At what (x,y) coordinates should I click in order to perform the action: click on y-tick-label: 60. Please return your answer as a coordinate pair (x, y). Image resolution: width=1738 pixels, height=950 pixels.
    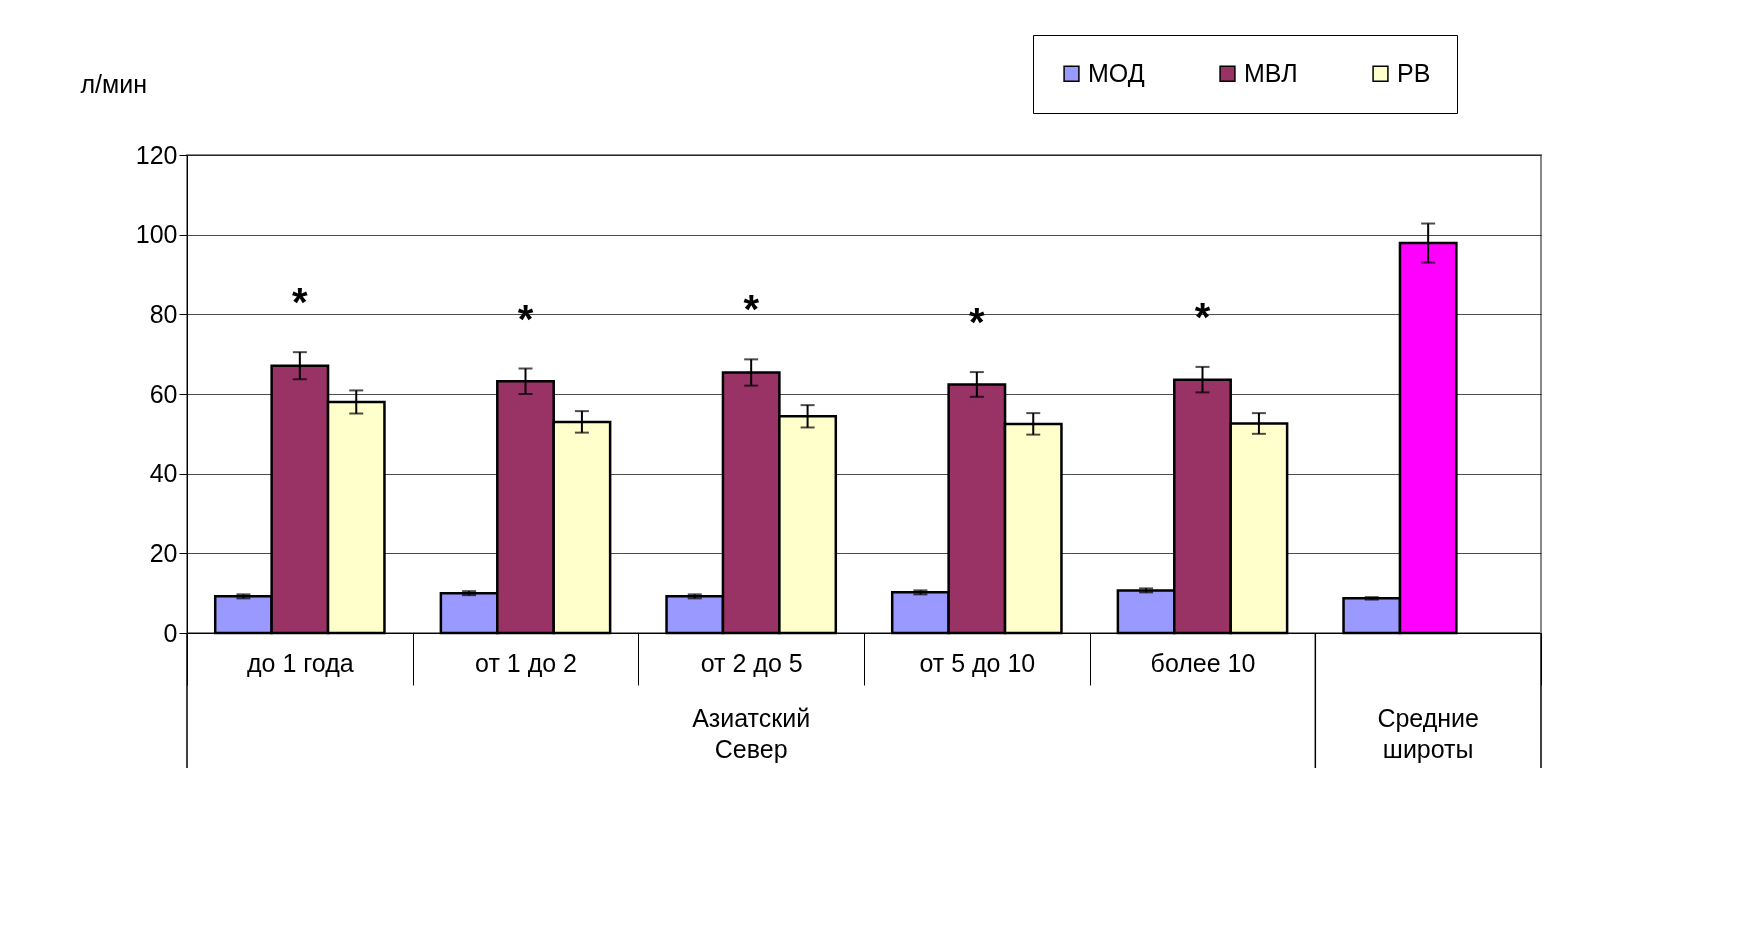
    Looking at the image, I should click on (163, 393).